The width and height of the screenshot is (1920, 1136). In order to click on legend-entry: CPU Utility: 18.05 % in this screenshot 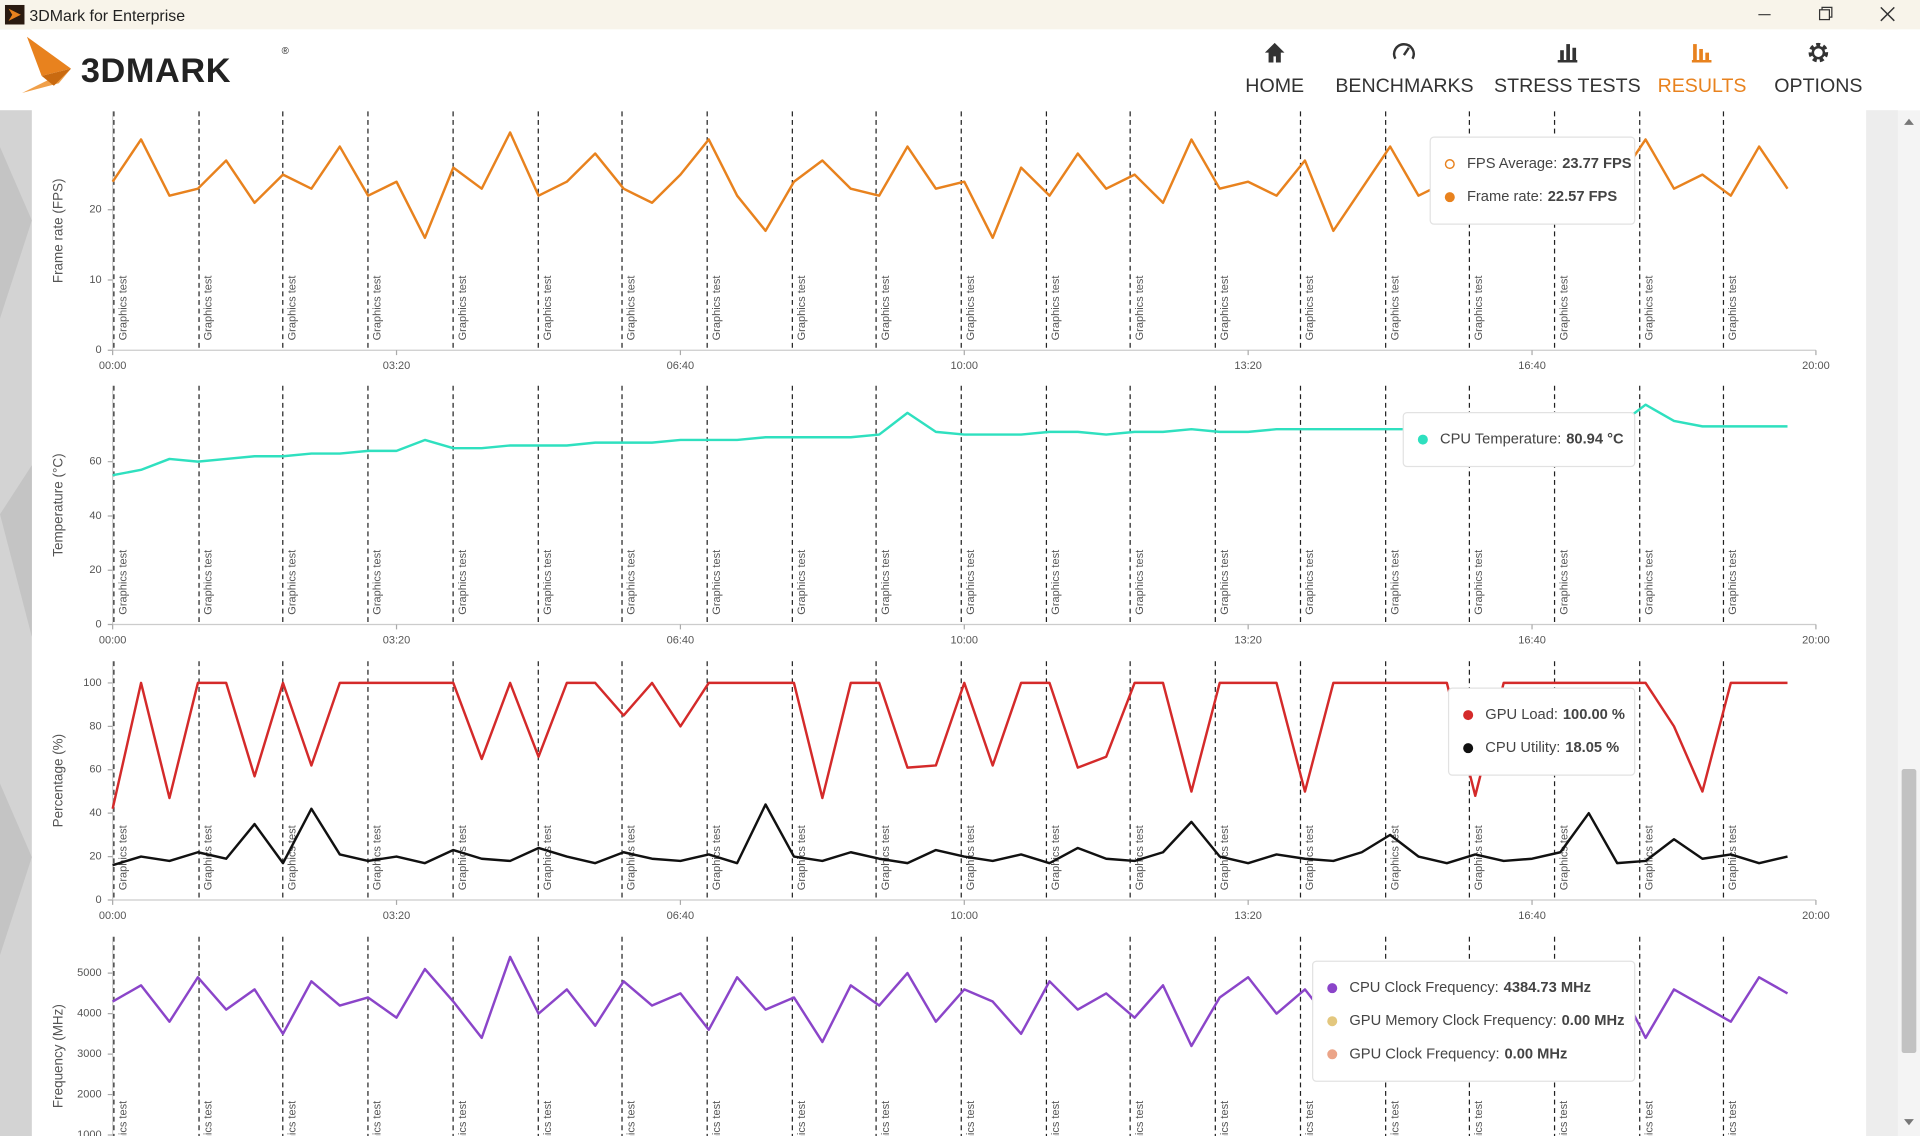, I will do `click(1552, 748)`.